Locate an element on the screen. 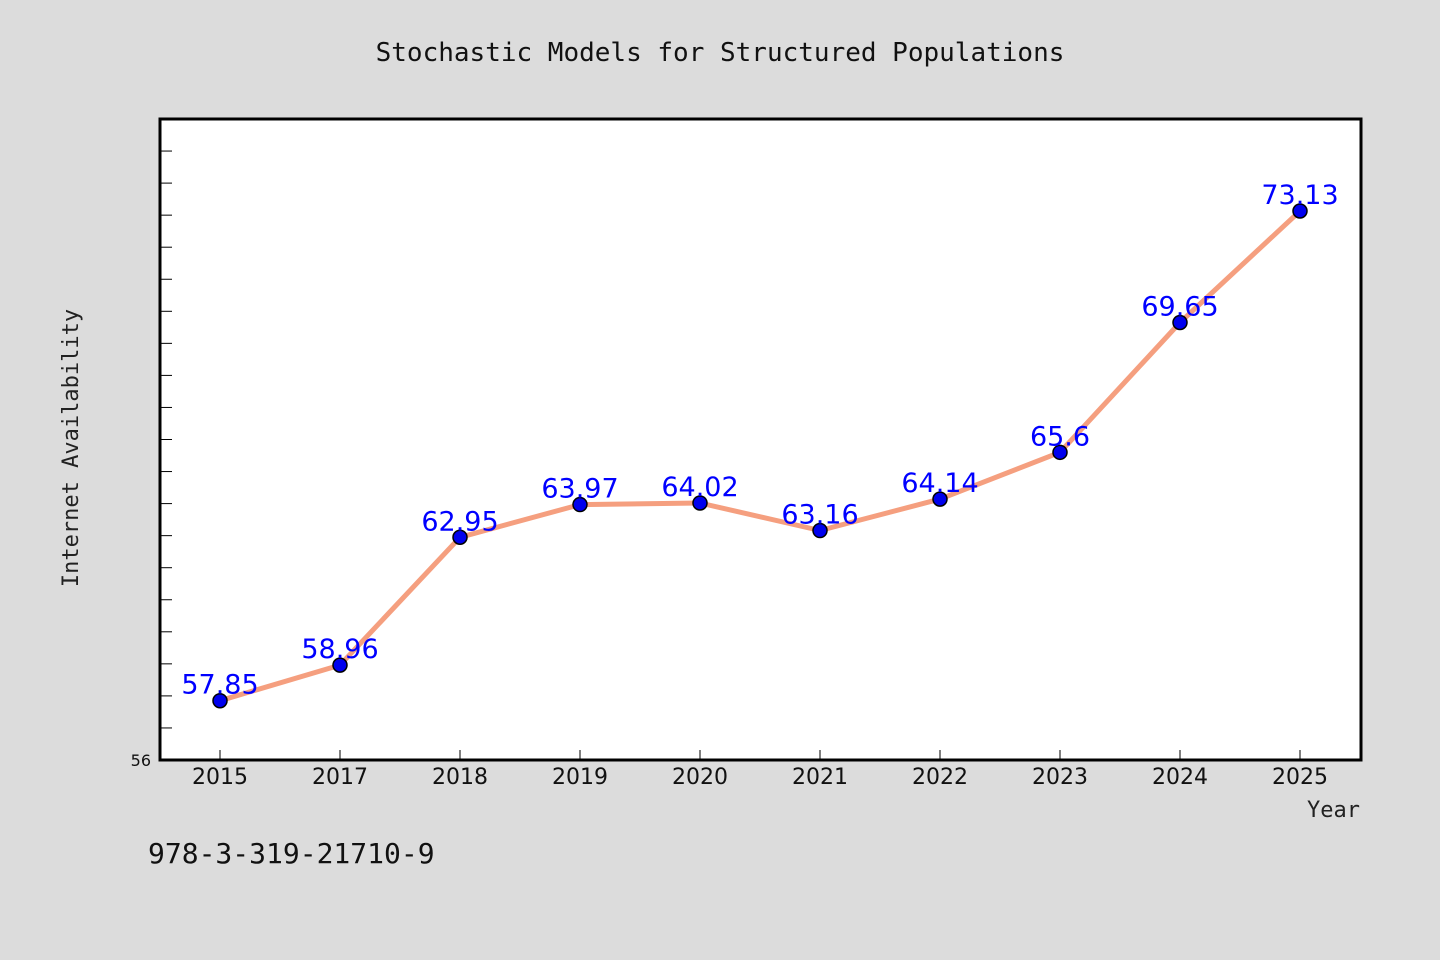 The image size is (1440, 960). x-axis-tick-label: 2022 is located at coordinates (940, 777).